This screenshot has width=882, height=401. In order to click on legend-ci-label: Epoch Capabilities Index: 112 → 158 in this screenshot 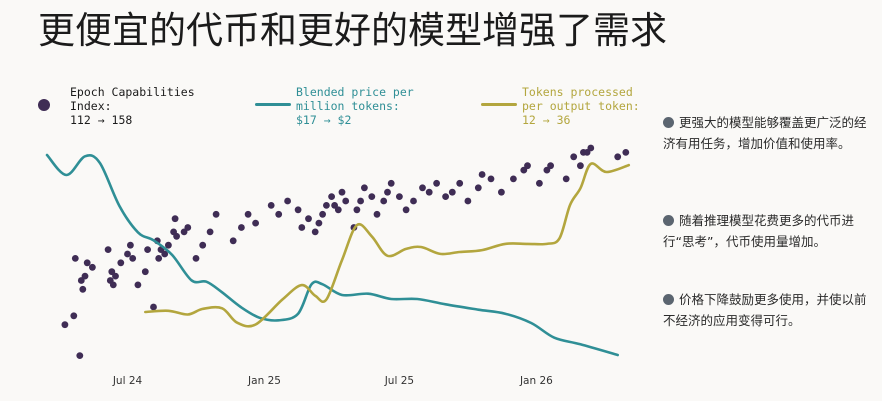, I will do `click(132, 106)`.